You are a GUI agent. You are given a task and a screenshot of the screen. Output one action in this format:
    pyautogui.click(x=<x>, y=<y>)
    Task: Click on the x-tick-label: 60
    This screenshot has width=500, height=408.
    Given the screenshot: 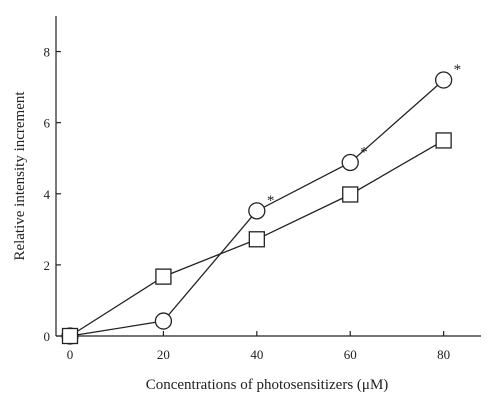 What is the action you would take?
    pyautogui.click(x=350, y=354)
    